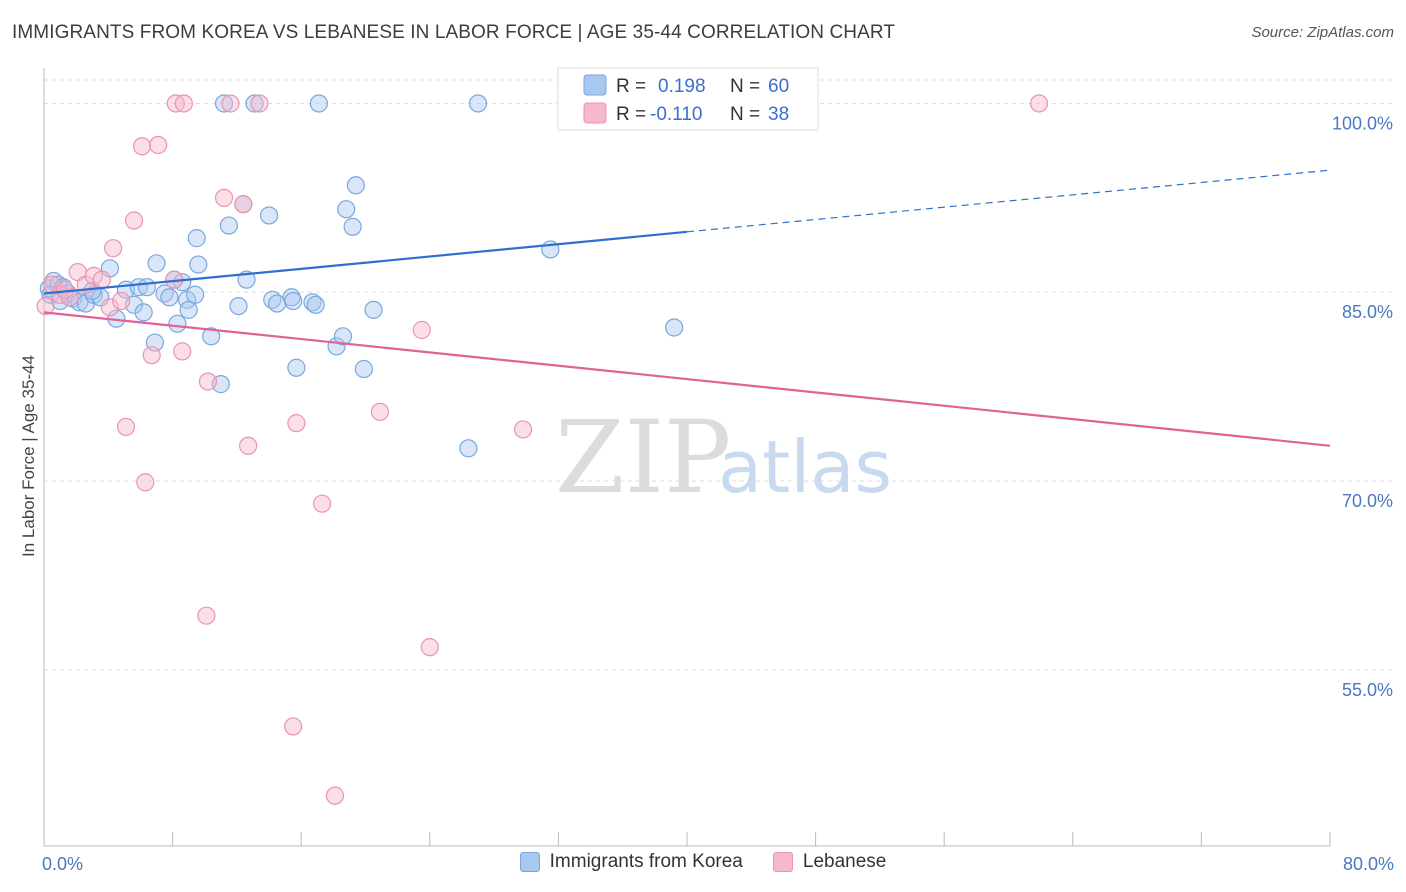 This screenshot has height=892, width=1406. I want to click on legend-korea-n-label: N =, so click(745, 86).